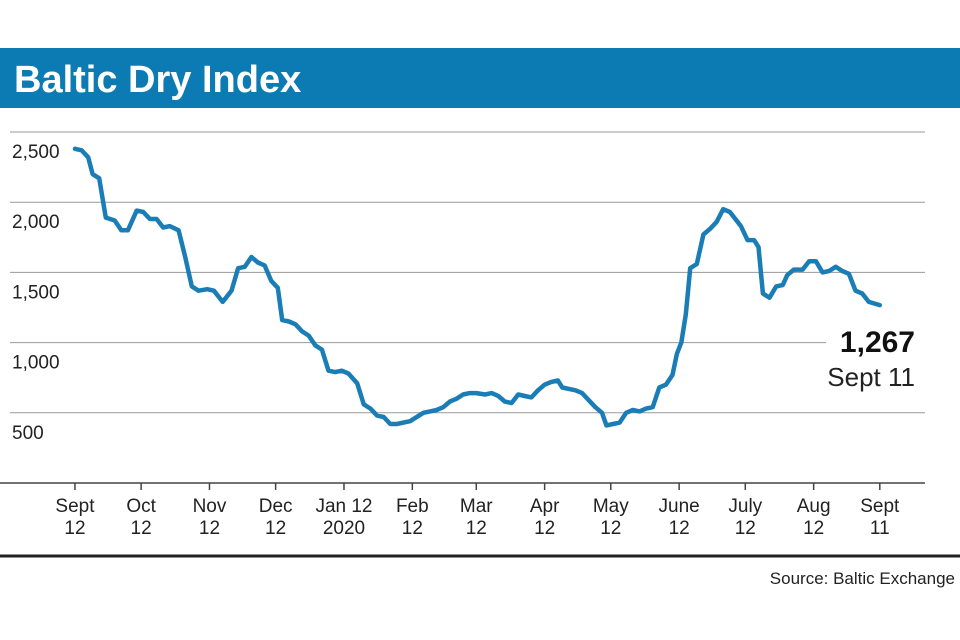 The image size is (960, 640). I want to click on x-tick-label: Jan 12 2020, so click(343, 517).